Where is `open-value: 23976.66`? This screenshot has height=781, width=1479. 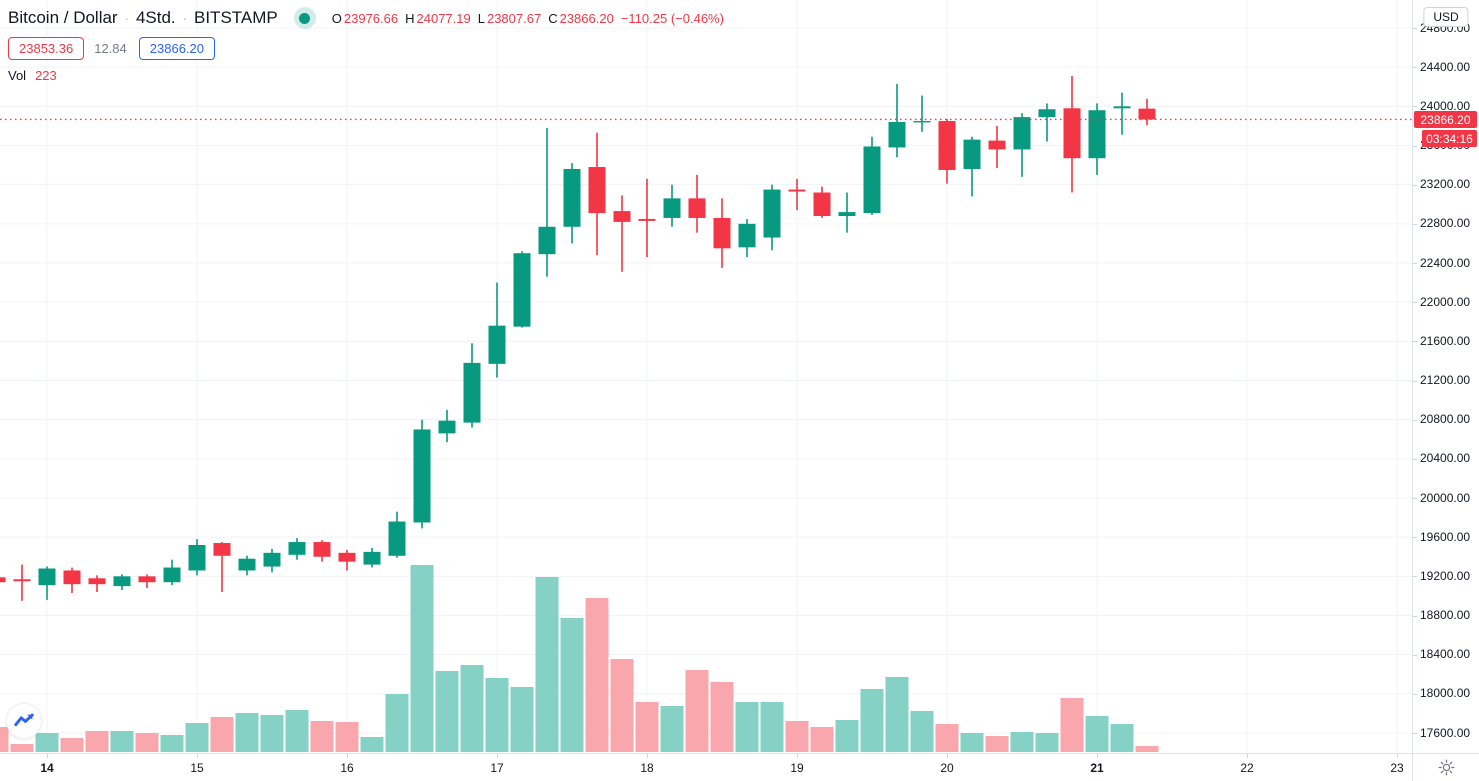 open-value: 23976.66 is located at coordinates (371, 18).